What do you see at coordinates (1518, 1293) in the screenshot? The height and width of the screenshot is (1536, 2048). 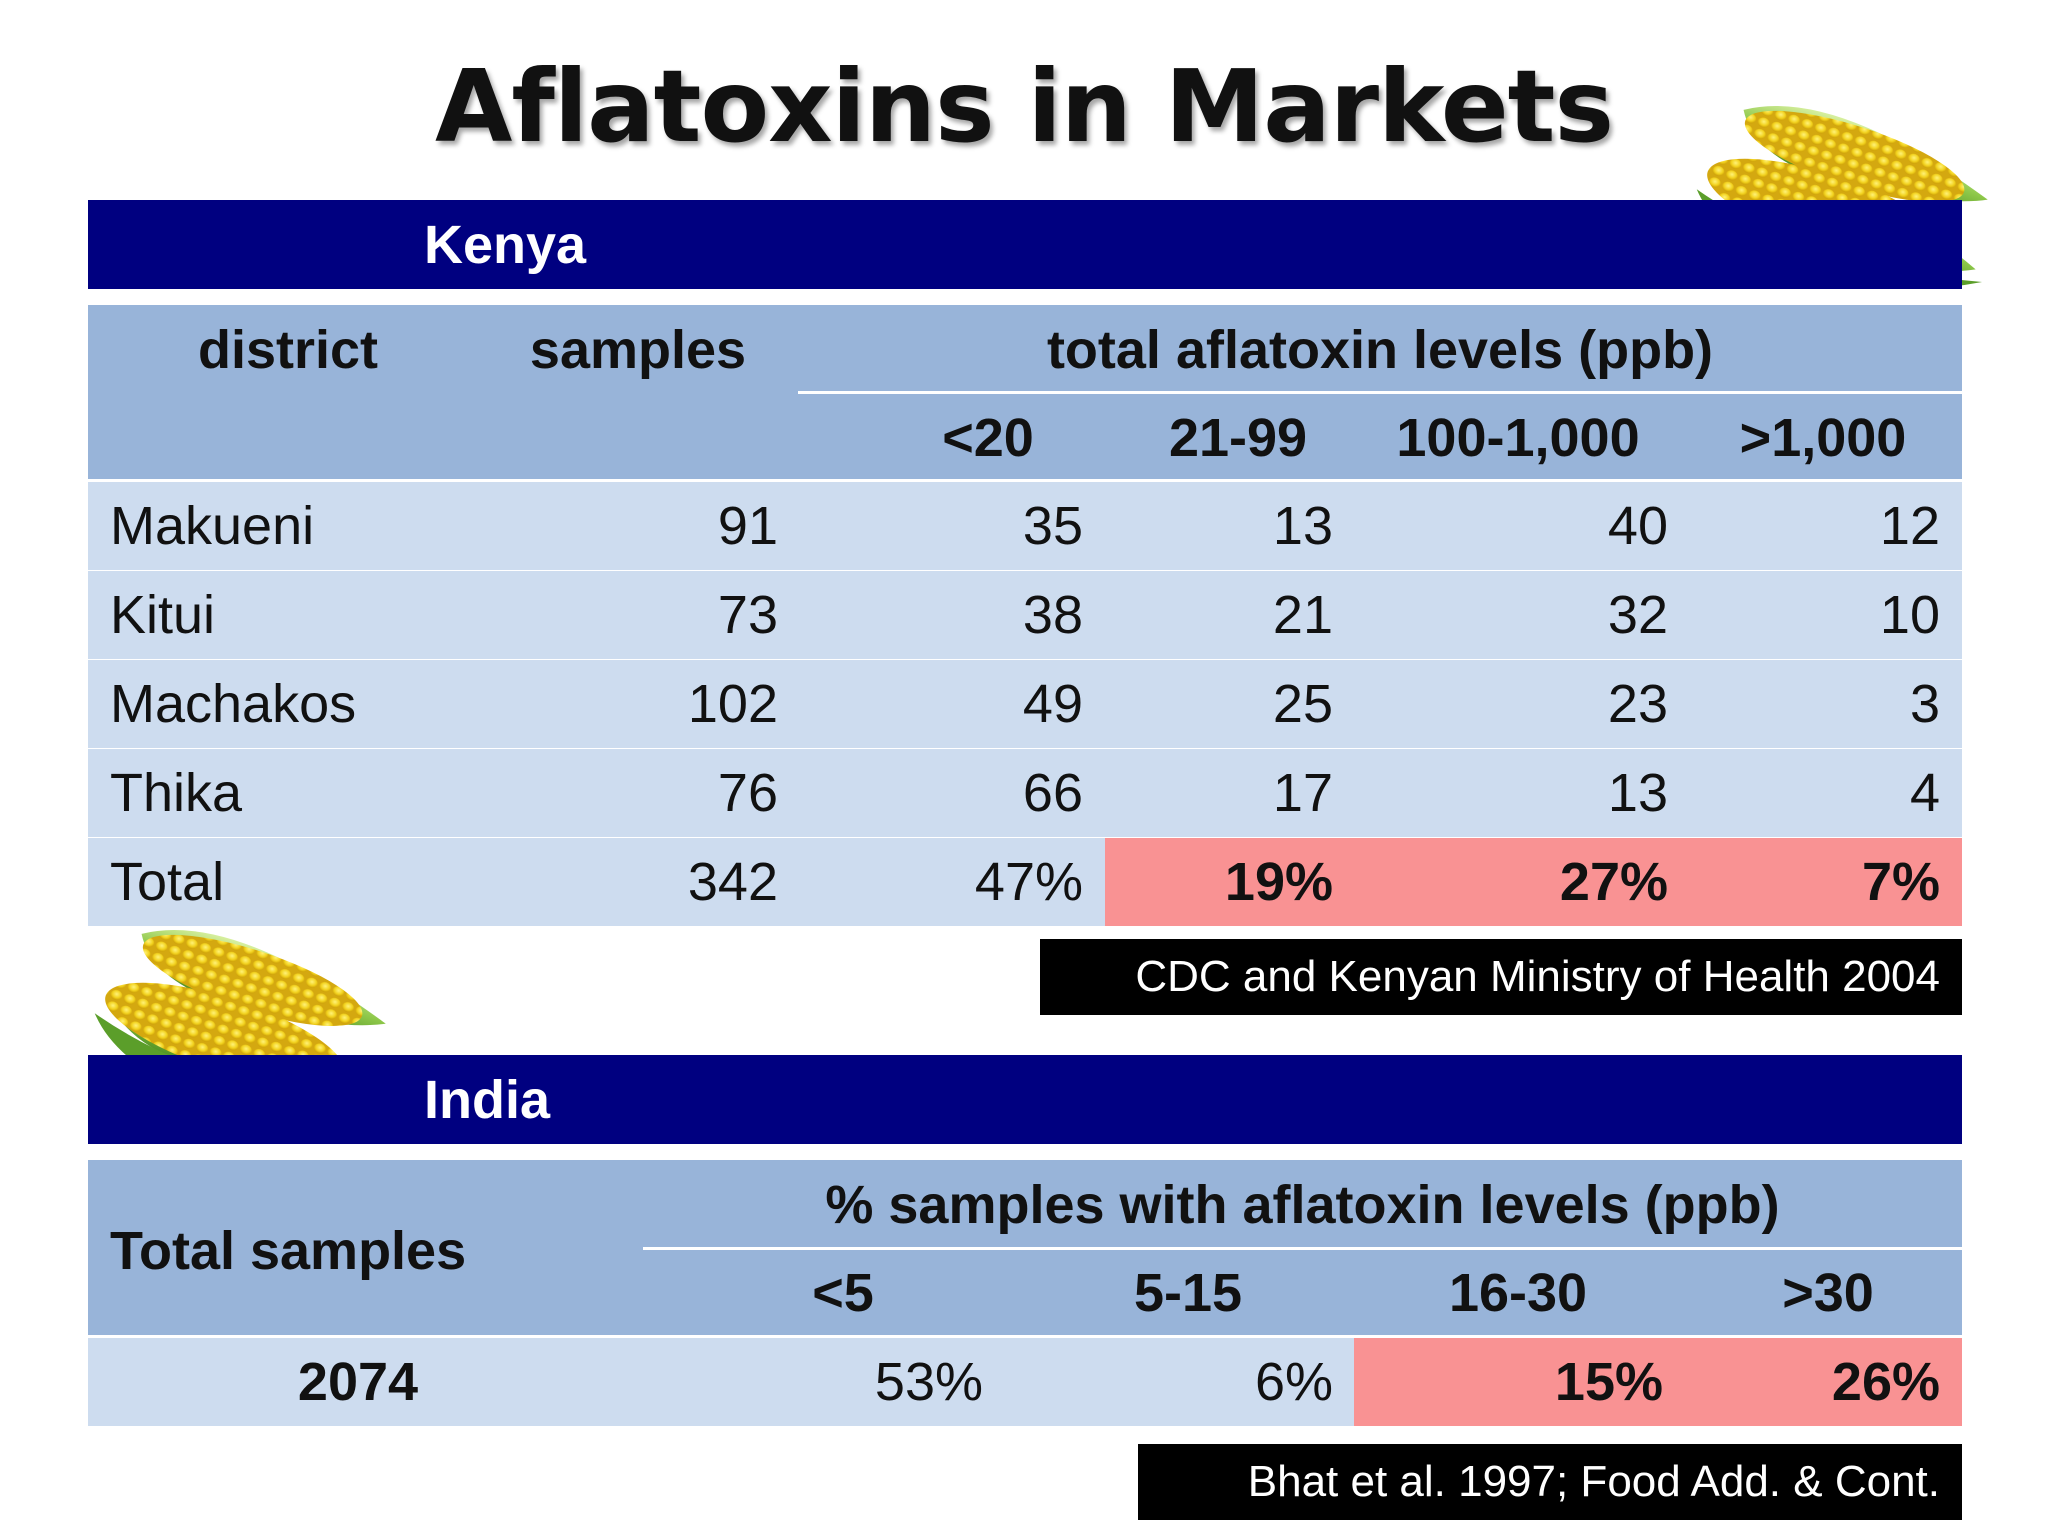 I see `header-bin-3: 16-30` at bounding box center [1518, 1293].